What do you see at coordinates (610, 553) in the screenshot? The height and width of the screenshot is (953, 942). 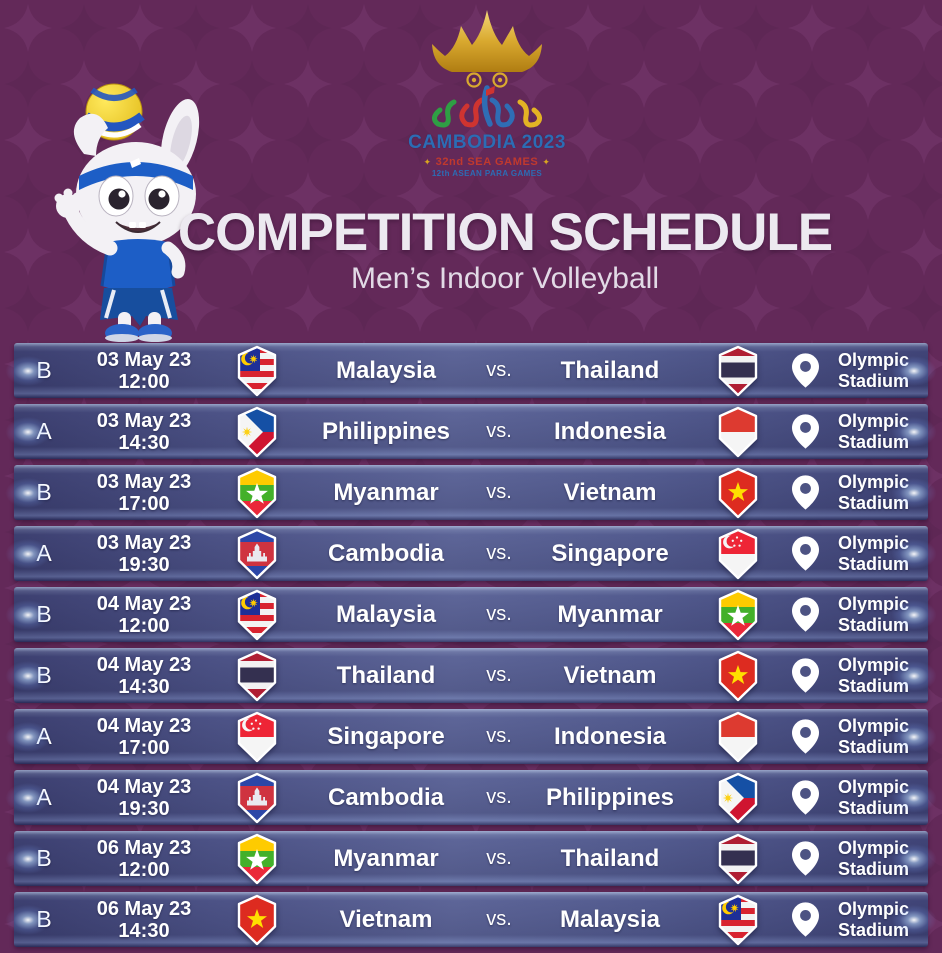 I see `team2-name: Singapore` at bounding box center [610, 553].